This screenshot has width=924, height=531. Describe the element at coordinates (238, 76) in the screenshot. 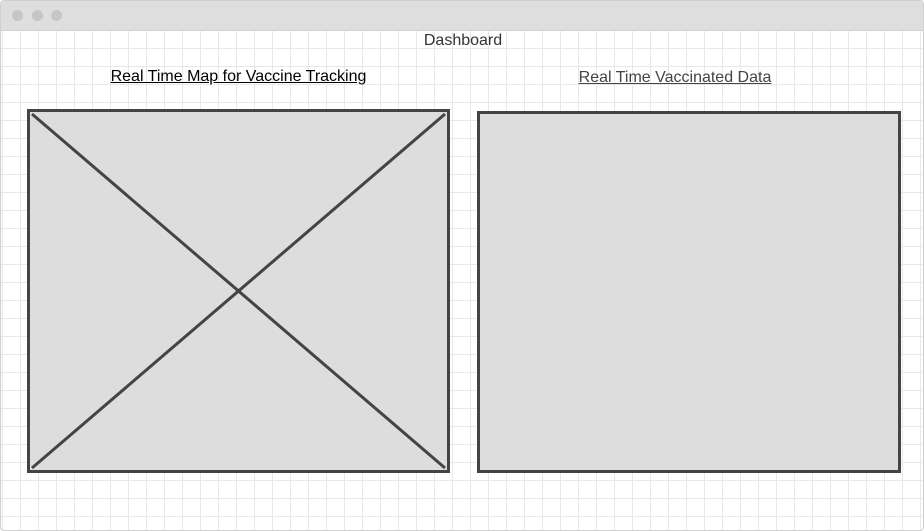

I see `map-panel-heading-link: Real Time Map for Vaccine Tracking` at that location.